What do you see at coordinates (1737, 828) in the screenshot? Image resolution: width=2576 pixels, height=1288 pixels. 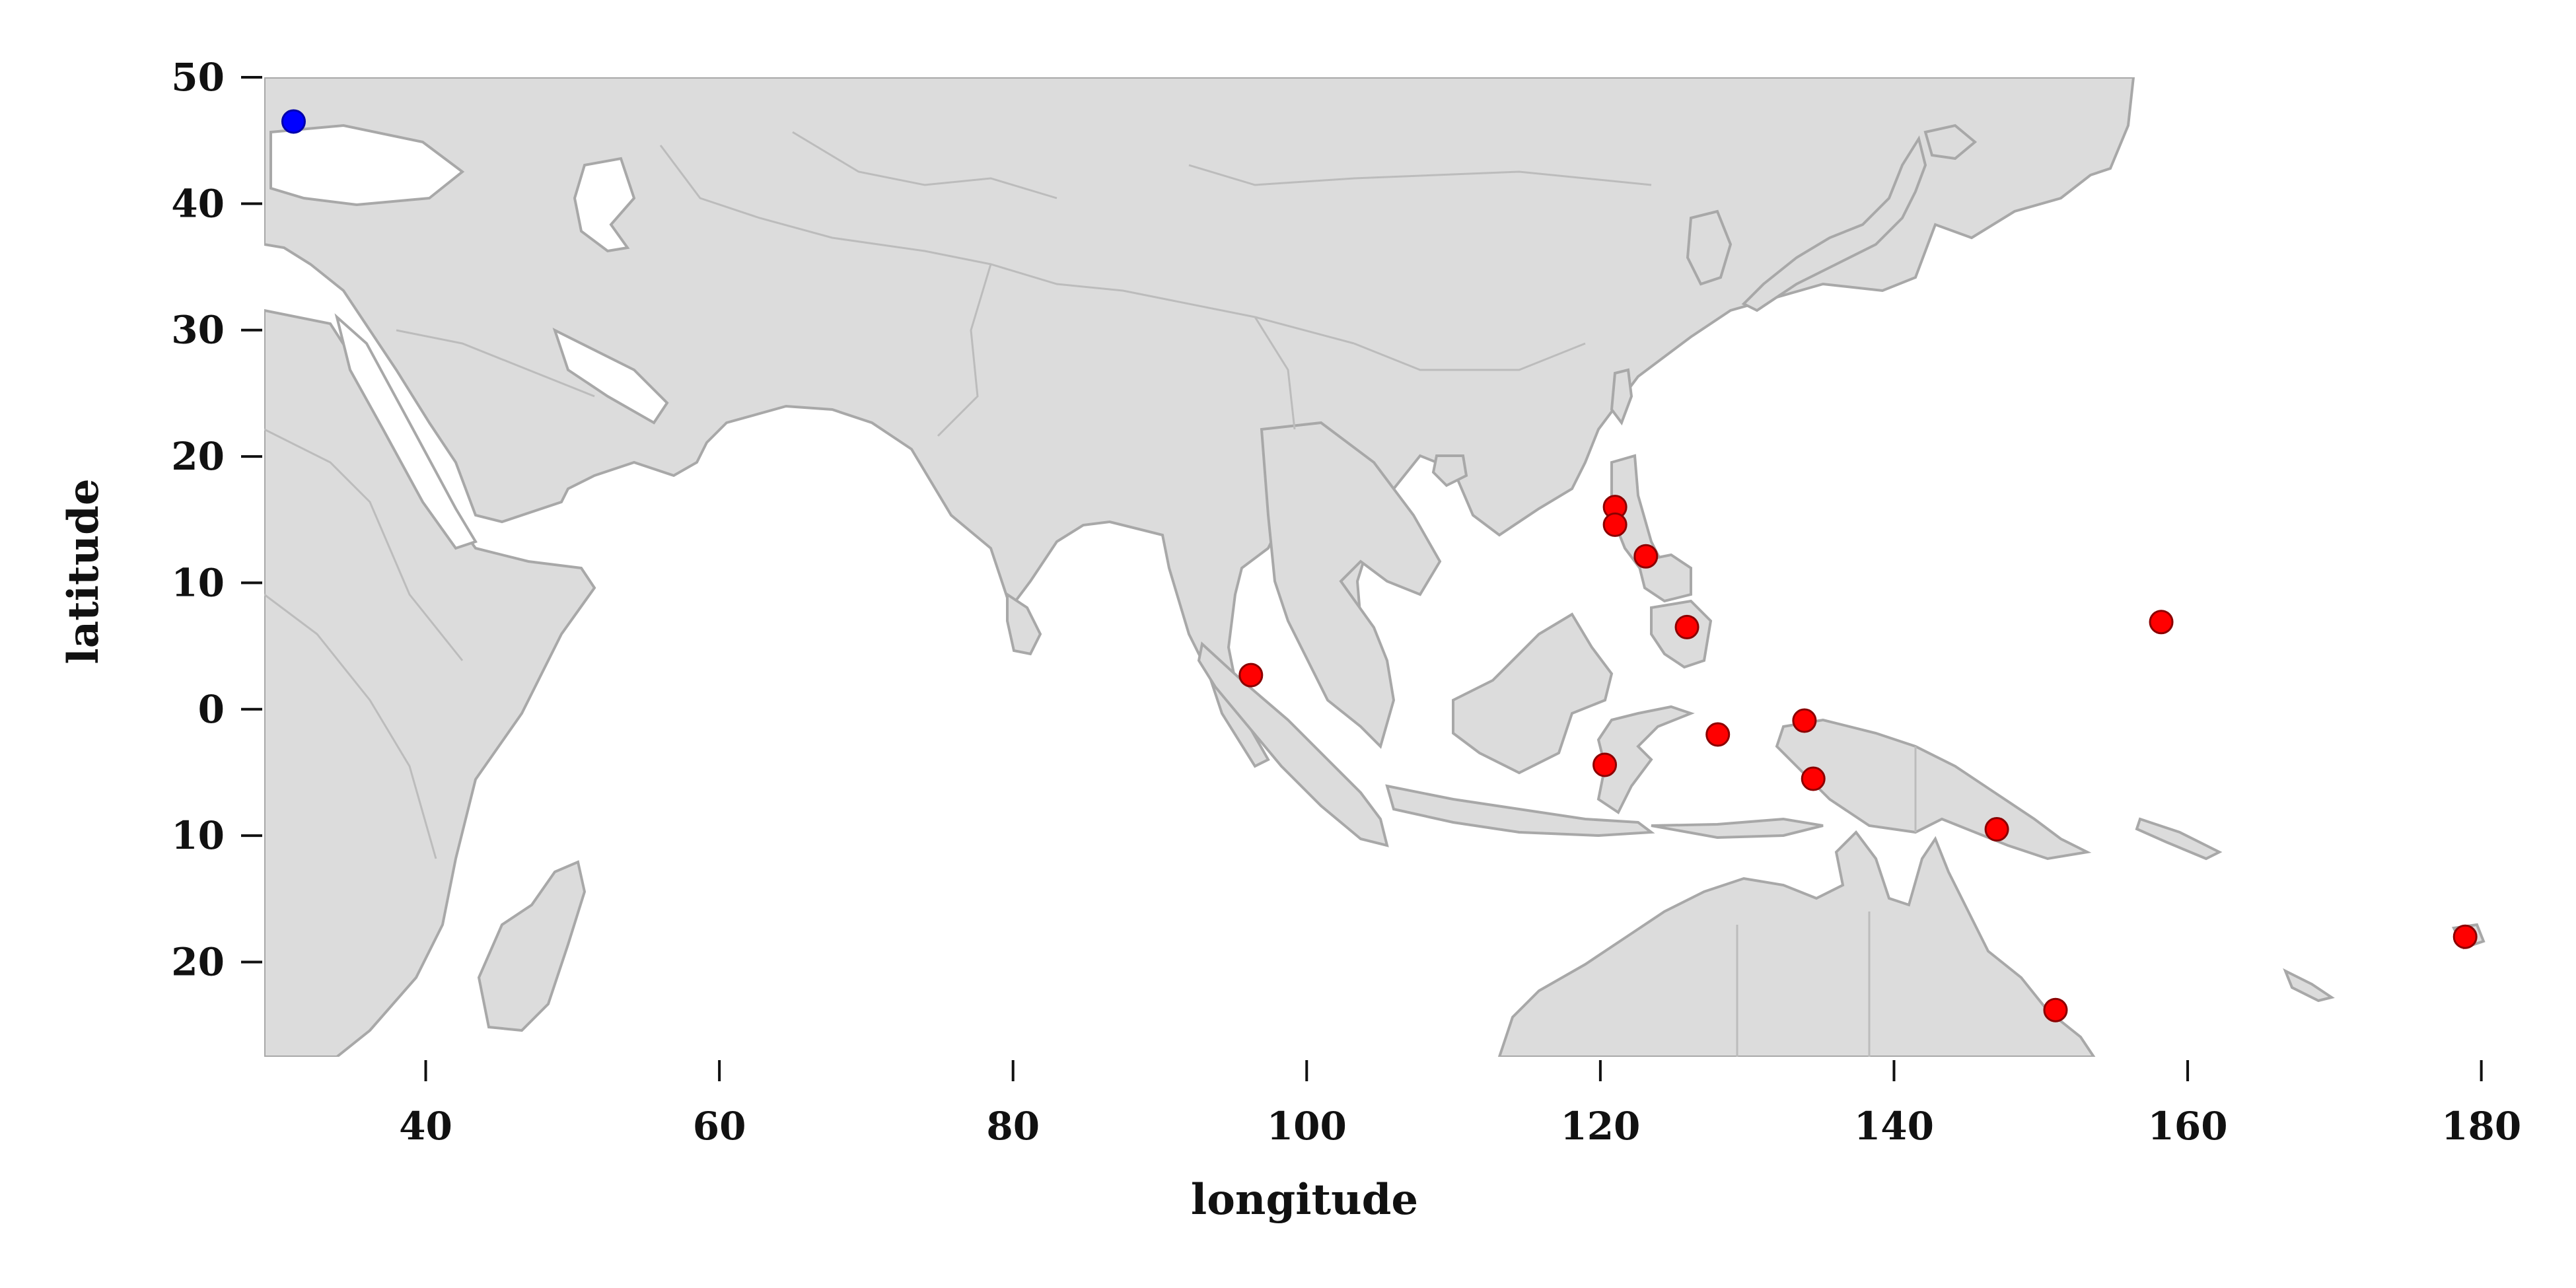 I see `lesser-sunda` at bounding box center [1737, 828].